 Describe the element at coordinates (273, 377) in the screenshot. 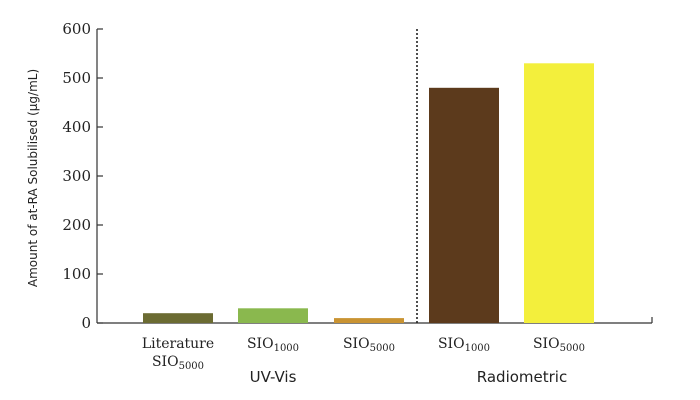

I see `group-label: UV-Vis` at that location.